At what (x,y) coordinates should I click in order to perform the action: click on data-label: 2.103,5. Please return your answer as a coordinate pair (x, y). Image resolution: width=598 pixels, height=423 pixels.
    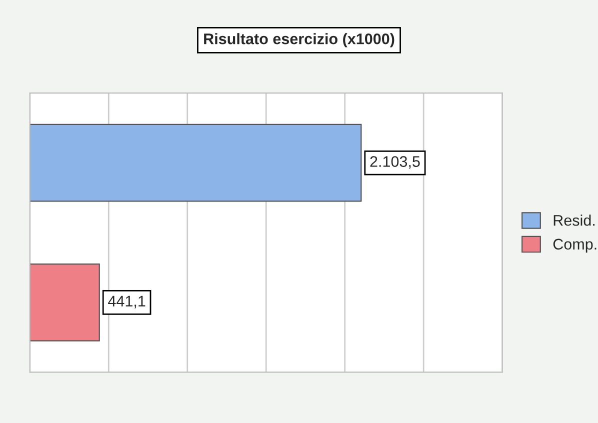
    Looking at the image, I should click on (395, 162).